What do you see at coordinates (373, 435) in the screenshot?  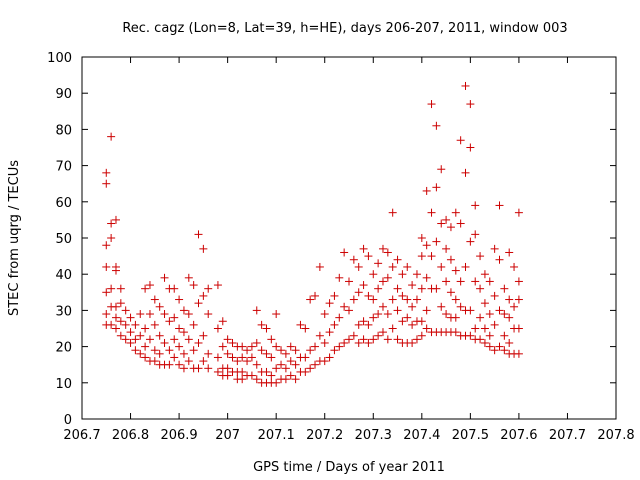 I see `x-tick-label: 207.3` at bounding box center [373, 435].